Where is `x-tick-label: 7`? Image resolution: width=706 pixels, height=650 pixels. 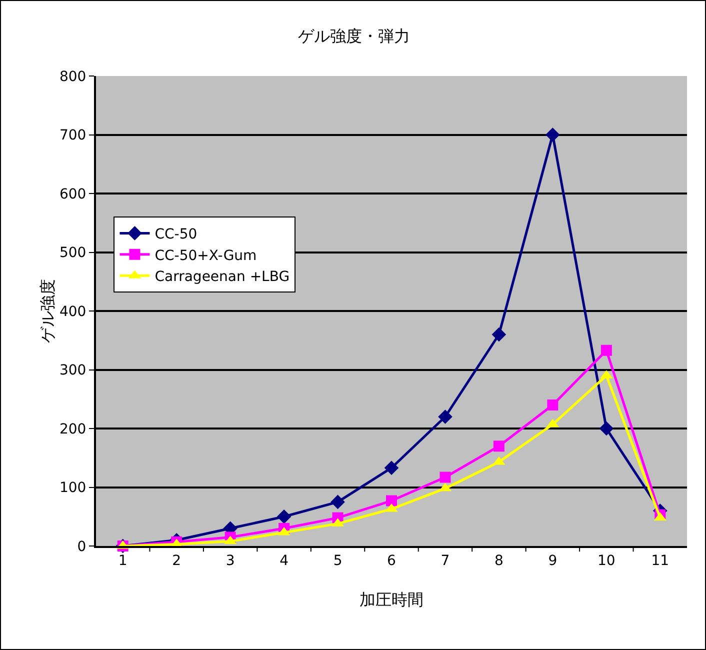
x-tick-label: 7 is located at coordinates (445, 560).